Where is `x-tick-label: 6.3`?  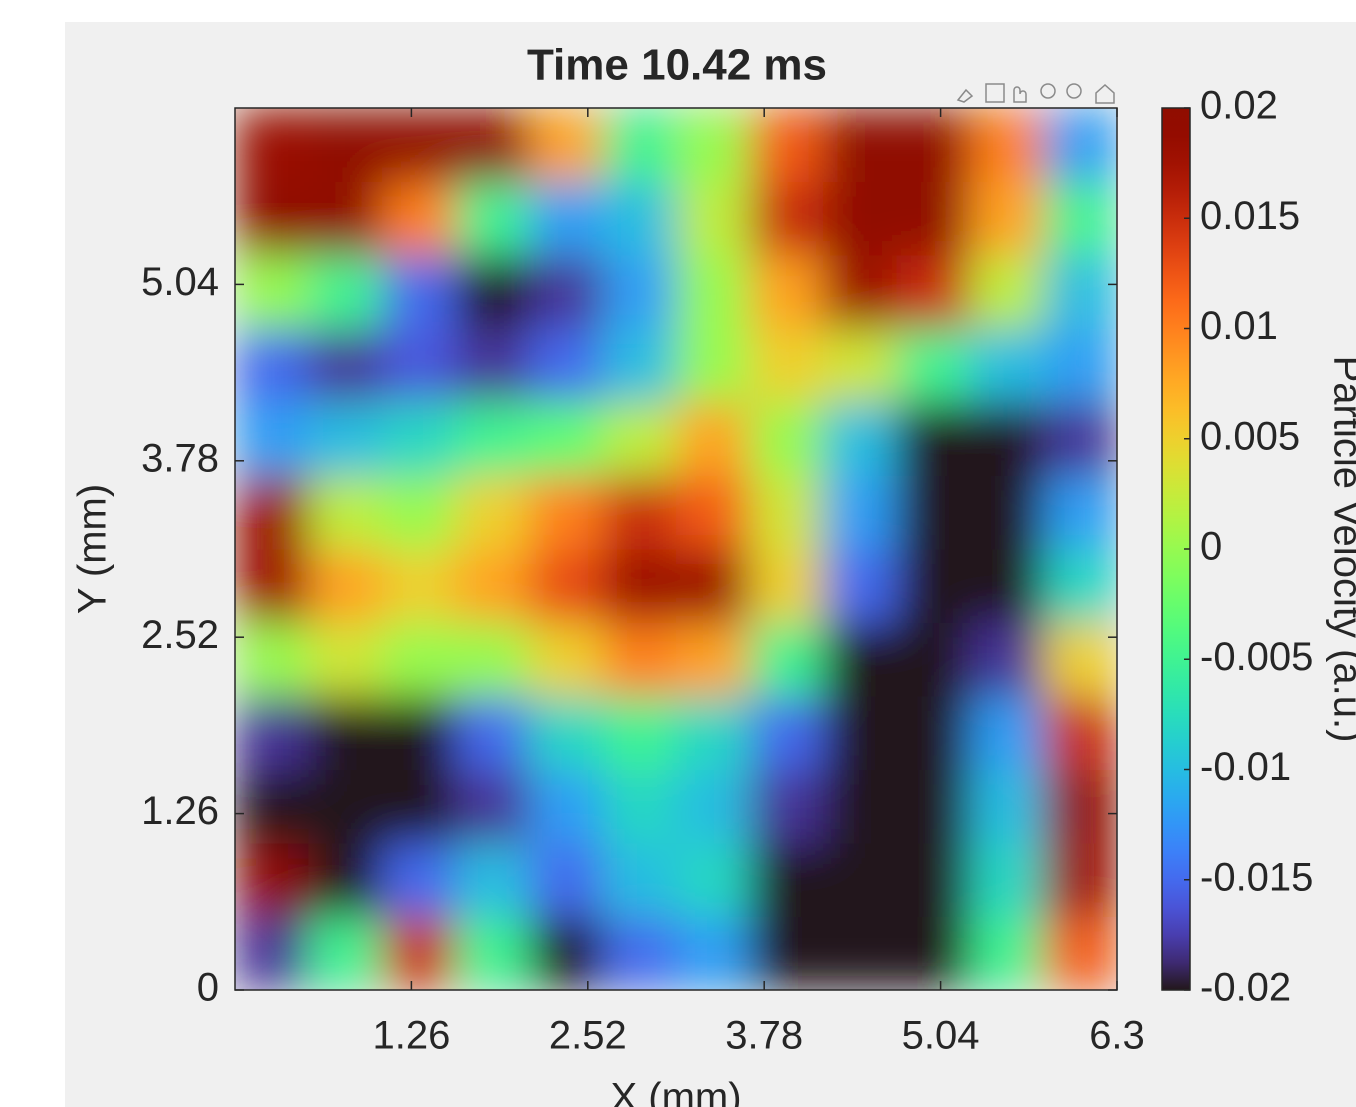
x-tick-label: 6.3 is located at coordinates (1117, 1036).